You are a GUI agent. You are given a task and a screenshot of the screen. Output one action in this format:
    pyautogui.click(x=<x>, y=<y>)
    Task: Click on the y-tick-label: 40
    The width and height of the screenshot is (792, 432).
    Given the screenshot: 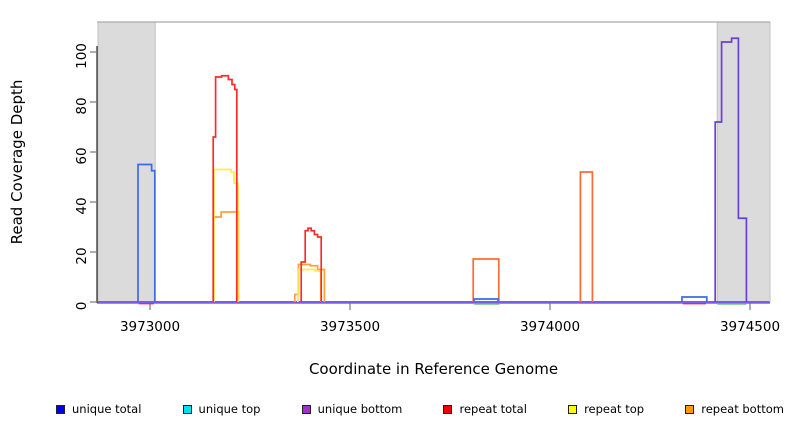 What is the action you would take?
    pyautogui.click(x=82, y=205)
    